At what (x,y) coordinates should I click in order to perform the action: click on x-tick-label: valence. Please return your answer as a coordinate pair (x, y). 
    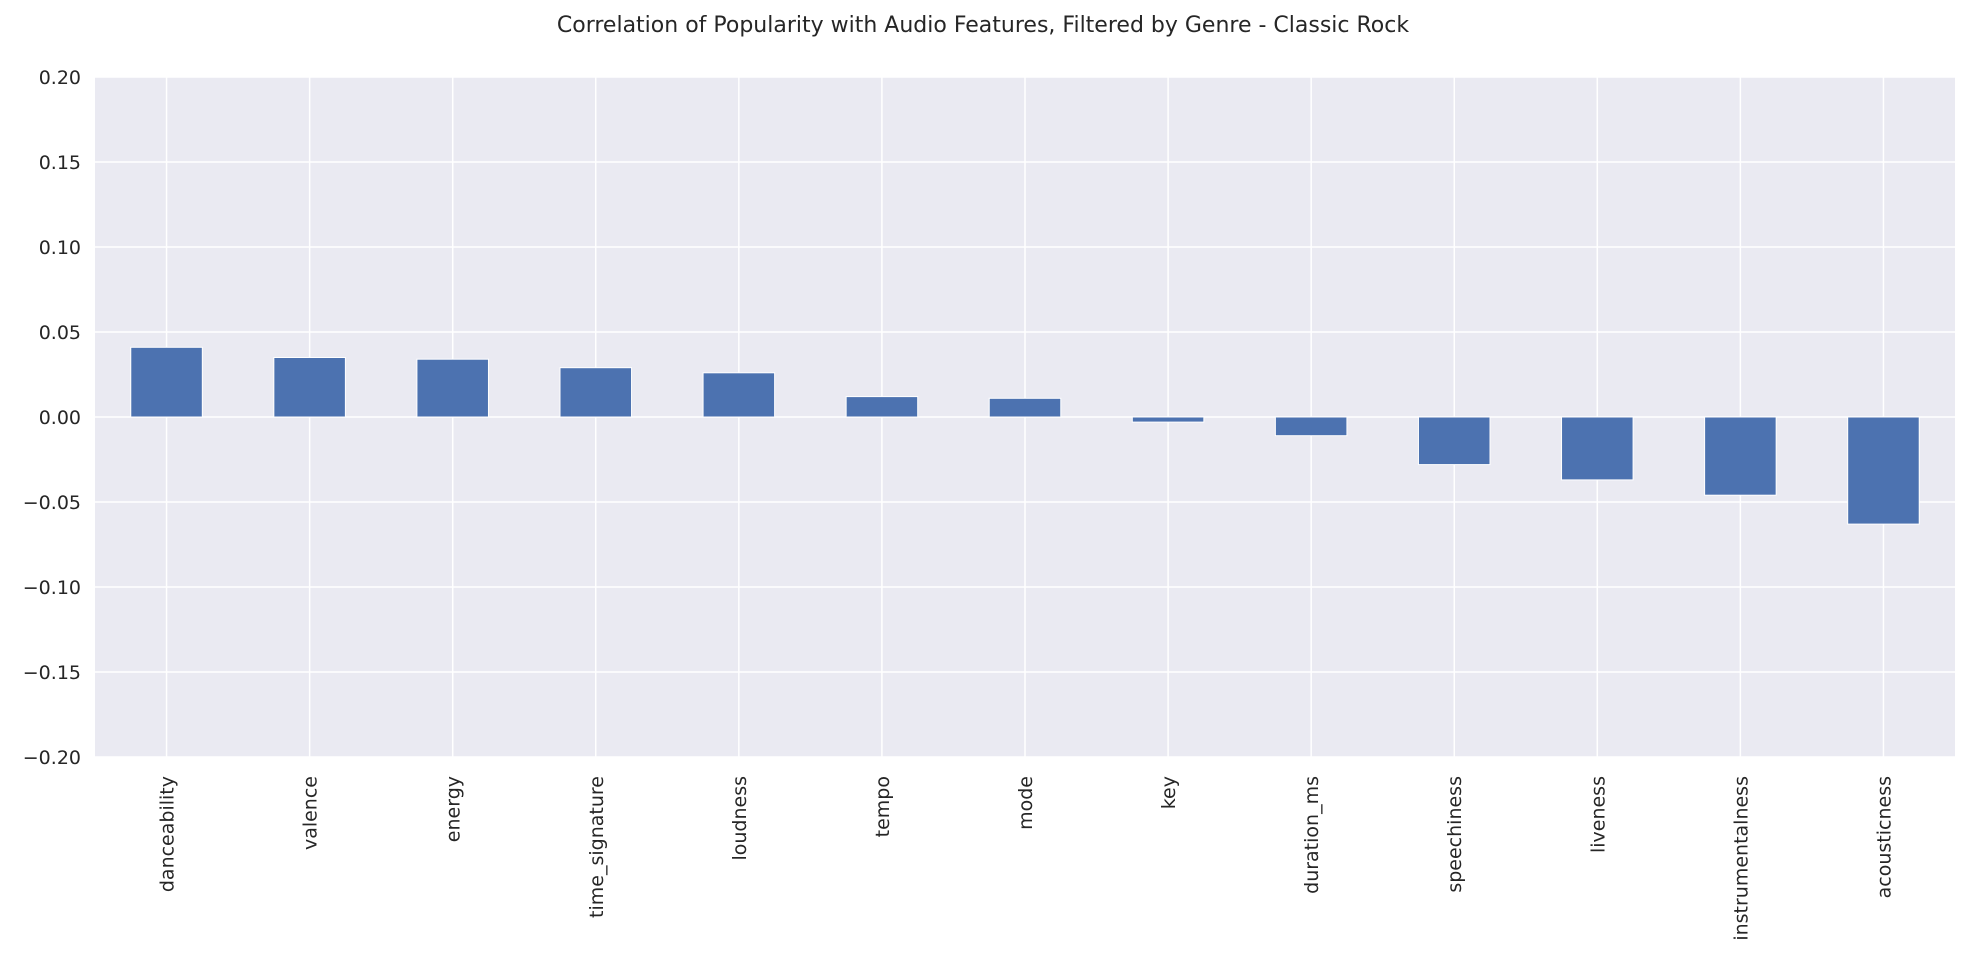
    Looking at the image, I should click on (311, 813).